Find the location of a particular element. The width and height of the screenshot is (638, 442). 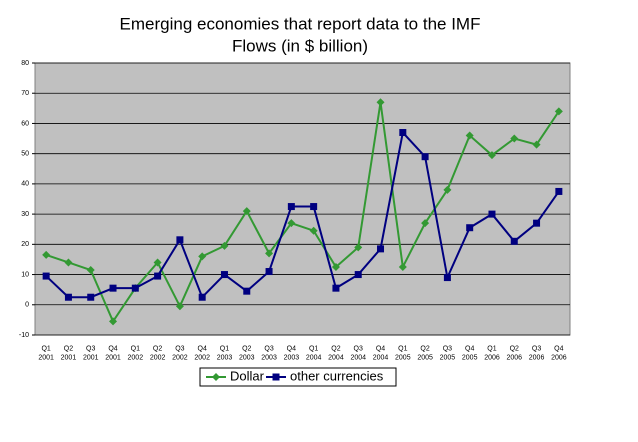

chart-subtitle: Flows (in $ billion) is located at coordinates (300, 45).